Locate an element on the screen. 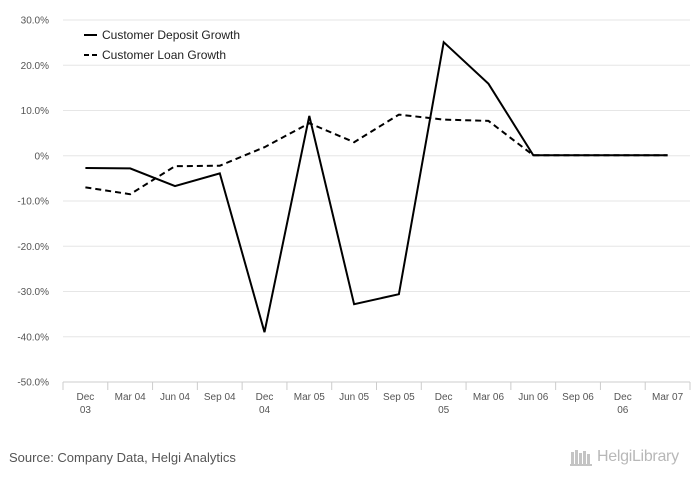  y-tick-label: -40.0% is located at coordinates (33, 337).